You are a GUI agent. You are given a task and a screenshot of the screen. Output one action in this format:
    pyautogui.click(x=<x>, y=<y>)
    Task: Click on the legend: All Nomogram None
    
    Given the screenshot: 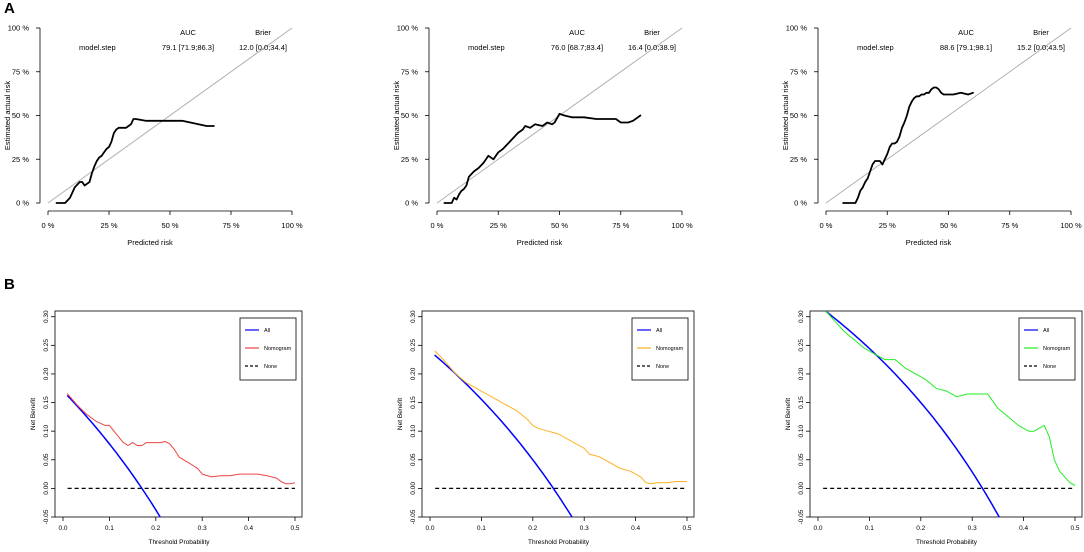 What is the action you would take?
    pyautogui.click(x=660, y=349)
    